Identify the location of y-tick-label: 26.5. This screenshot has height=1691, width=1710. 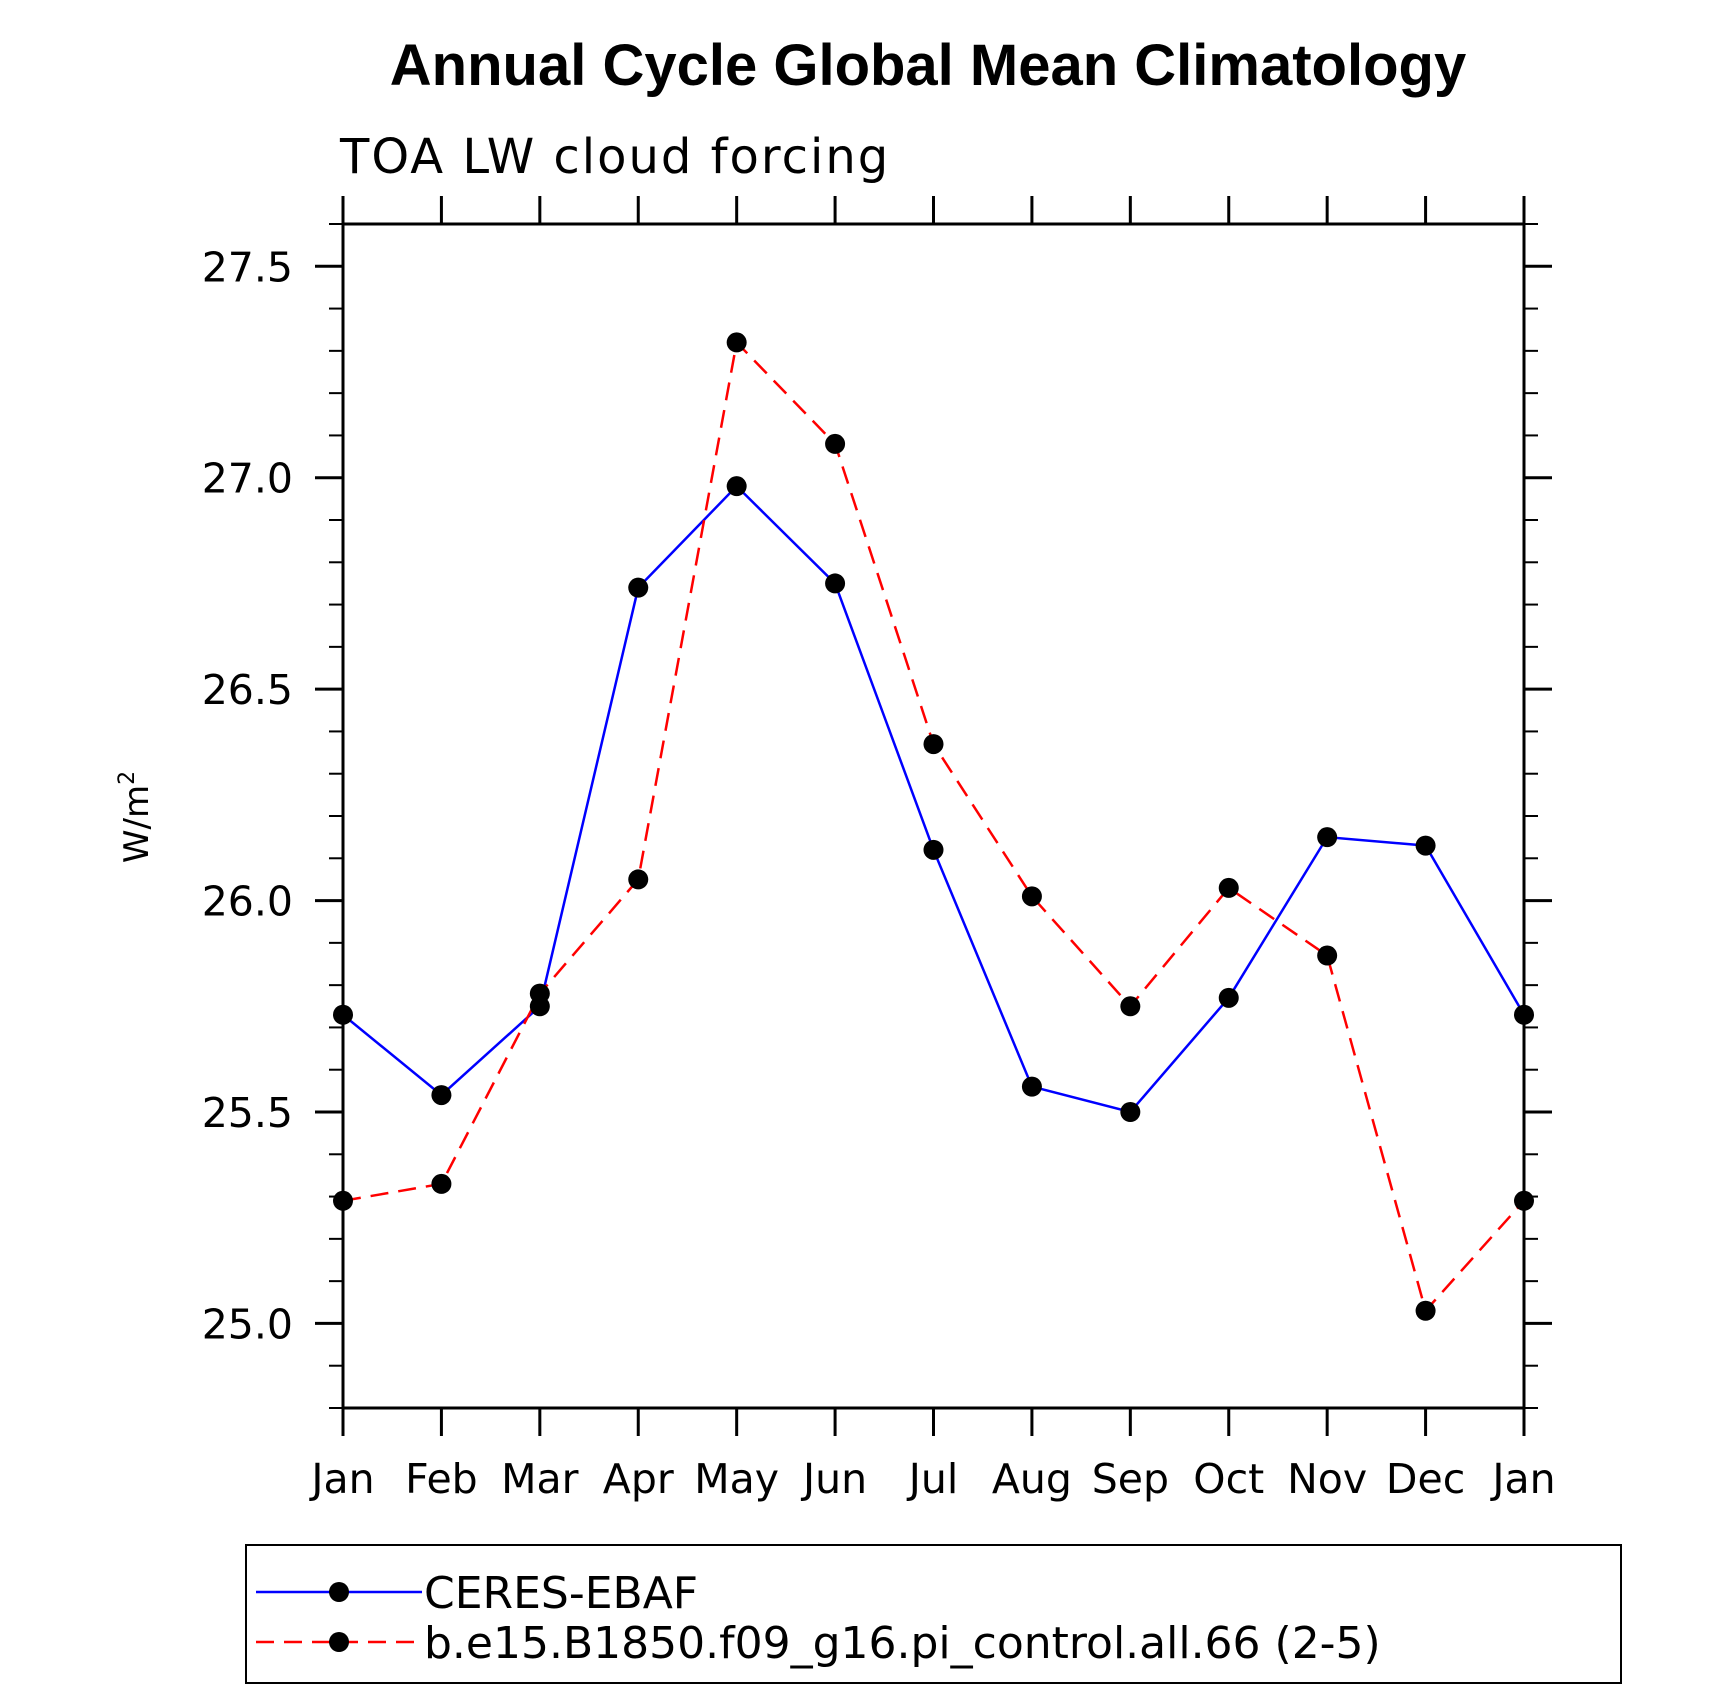
(247, 690).